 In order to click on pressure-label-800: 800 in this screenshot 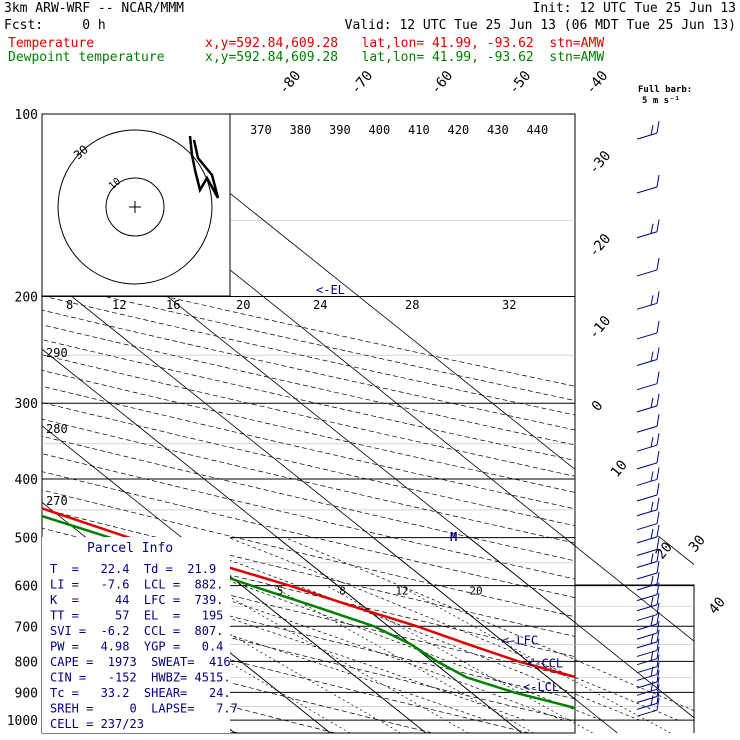, I will do `click(26, 662)`.